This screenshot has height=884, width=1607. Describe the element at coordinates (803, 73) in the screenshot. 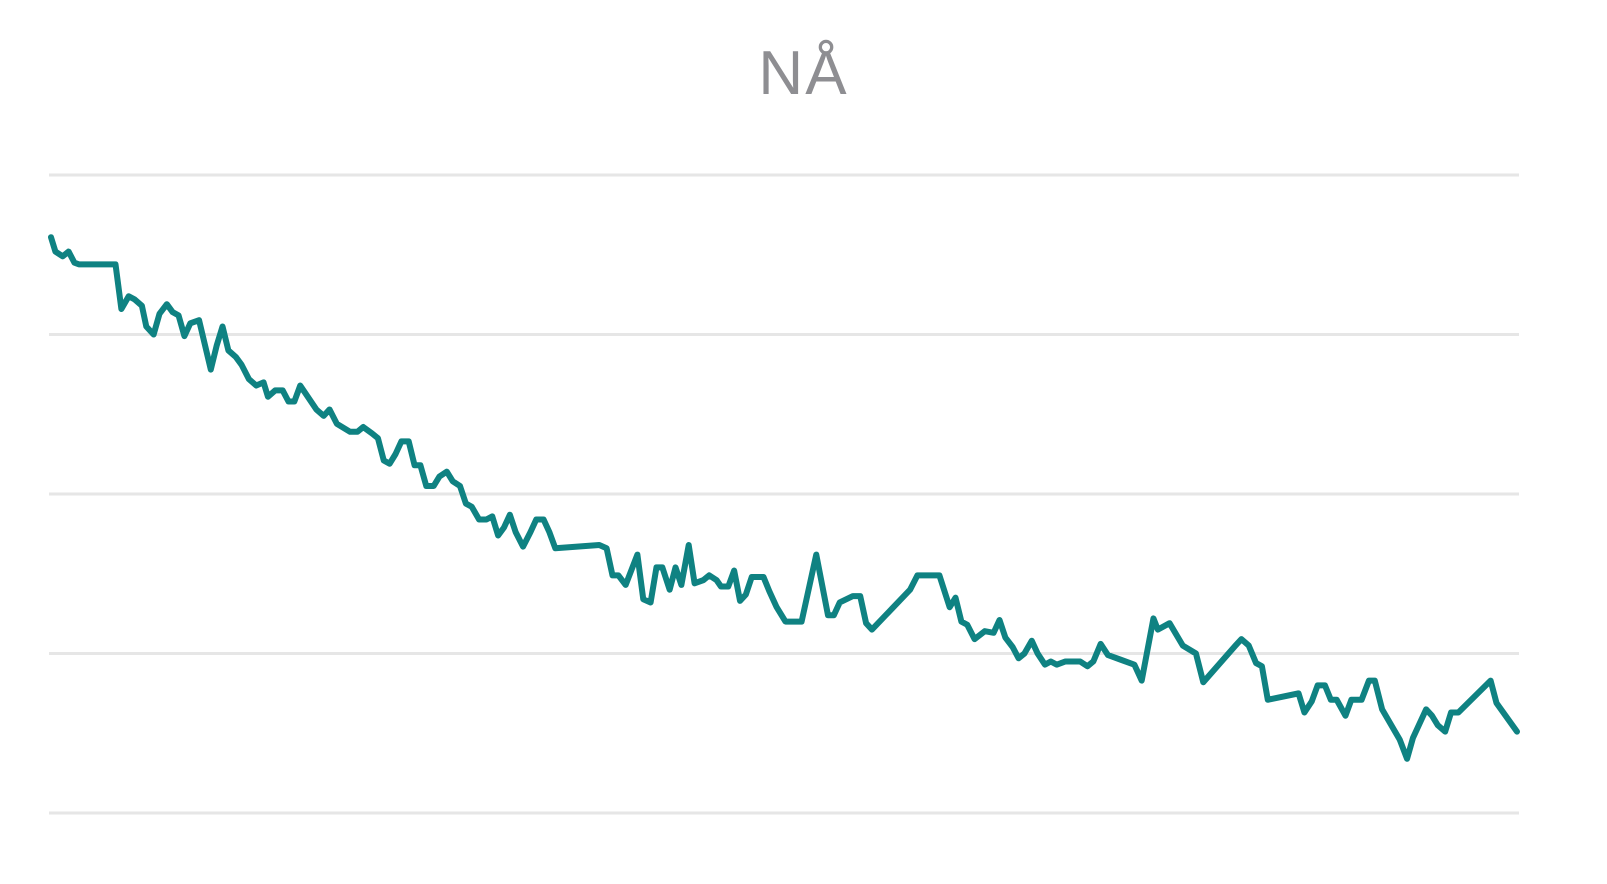

I see `chart-title: NÅ` at that location.